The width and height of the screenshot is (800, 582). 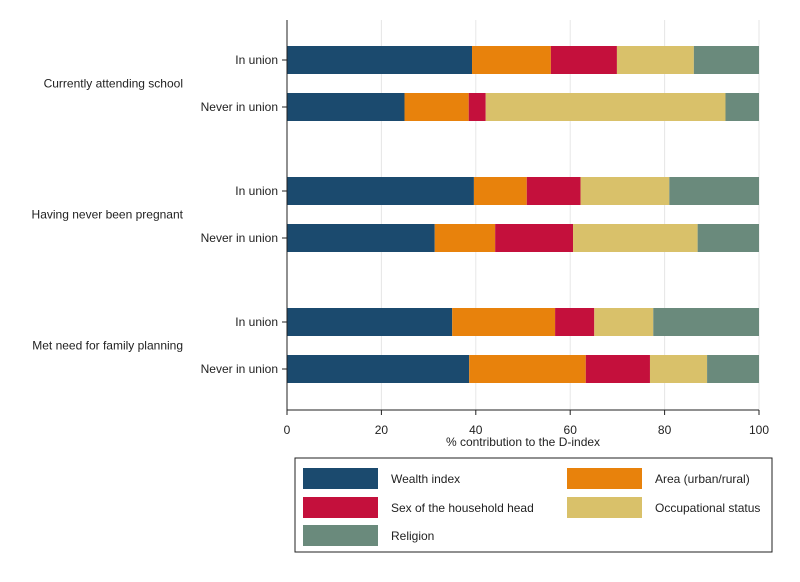 I want to click on bar-segment-met-need-for-family-planning-in-union-sex-of-the-household-head, so click(x=575, y=322).